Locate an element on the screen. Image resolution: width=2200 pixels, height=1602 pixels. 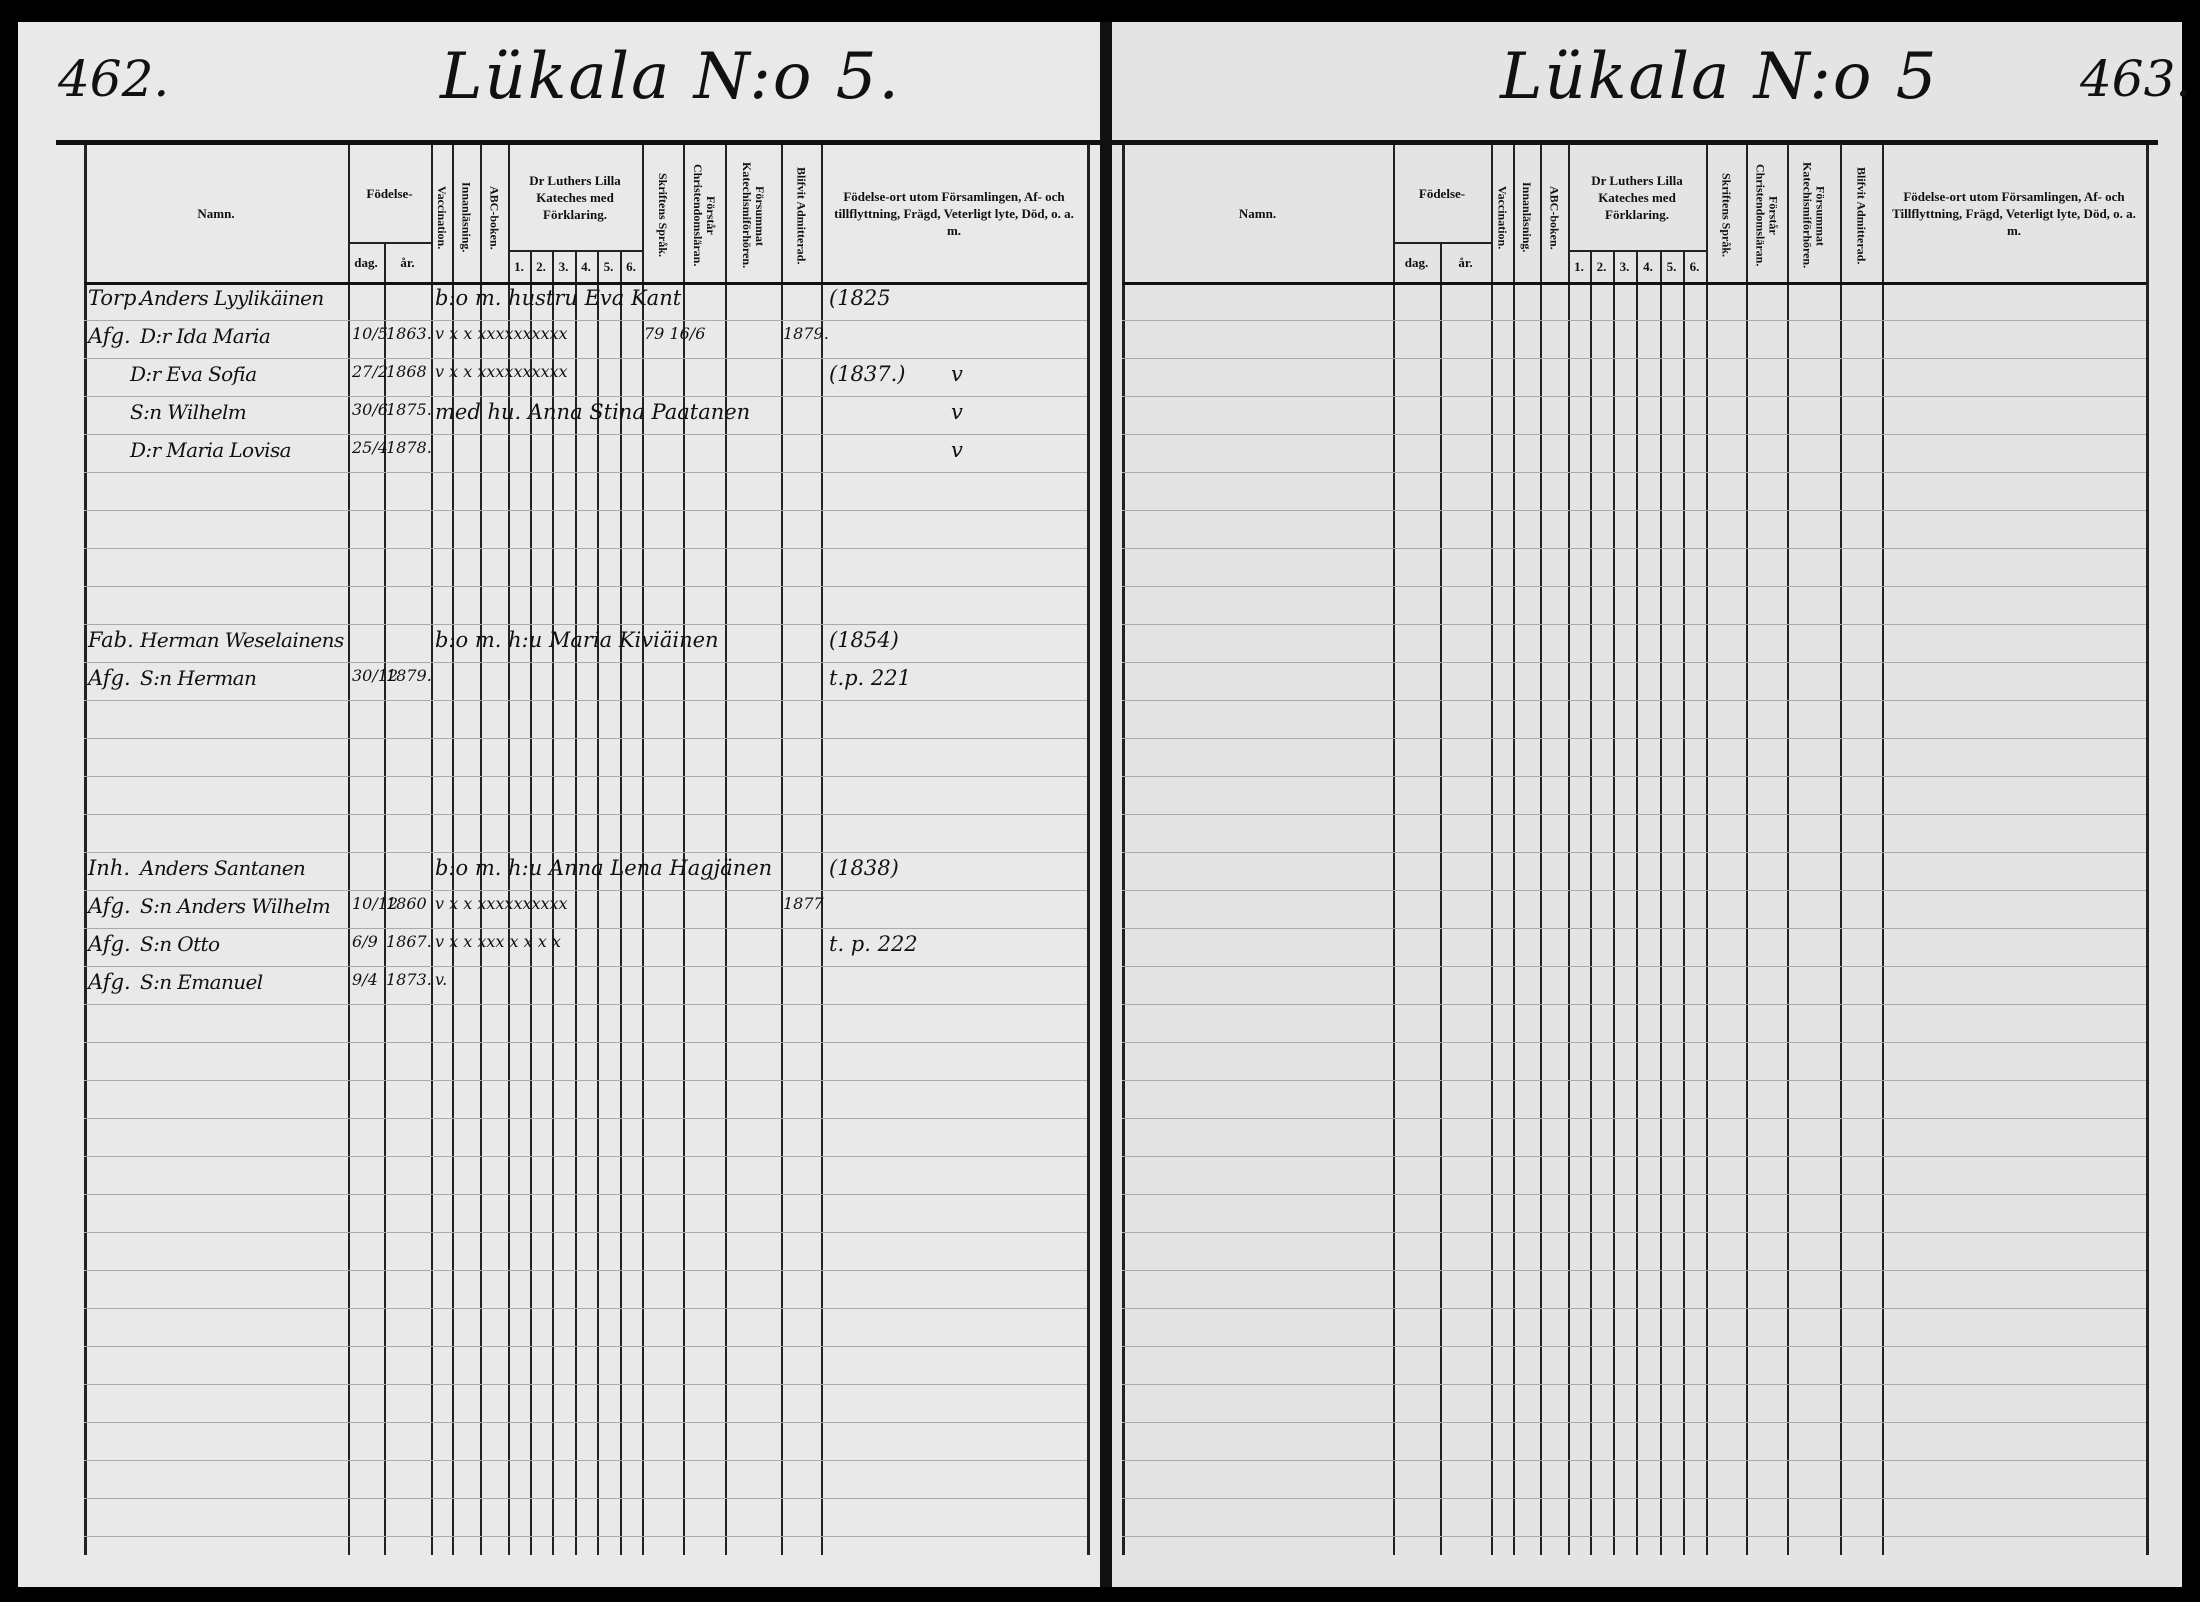
entry-blifvit: 1877 is located at coordinates (803, 903).